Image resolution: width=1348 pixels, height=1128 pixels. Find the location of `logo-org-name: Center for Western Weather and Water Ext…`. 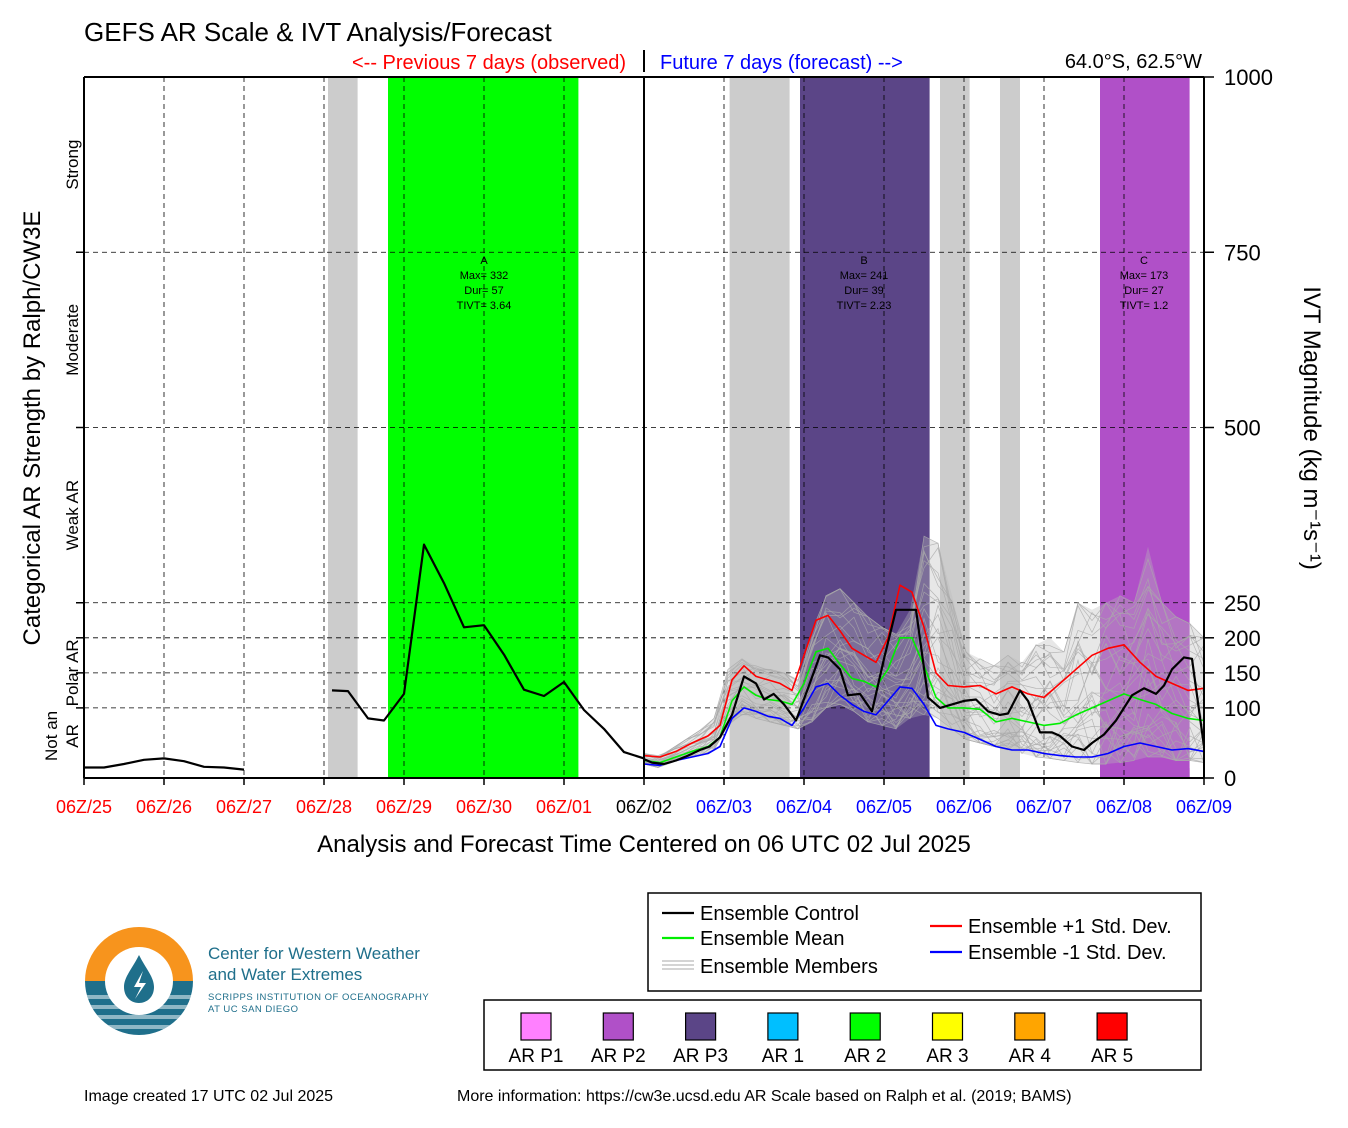

logo-org-name: Center for Western Weather and Water Ext… is located at coordinates (314, 964).